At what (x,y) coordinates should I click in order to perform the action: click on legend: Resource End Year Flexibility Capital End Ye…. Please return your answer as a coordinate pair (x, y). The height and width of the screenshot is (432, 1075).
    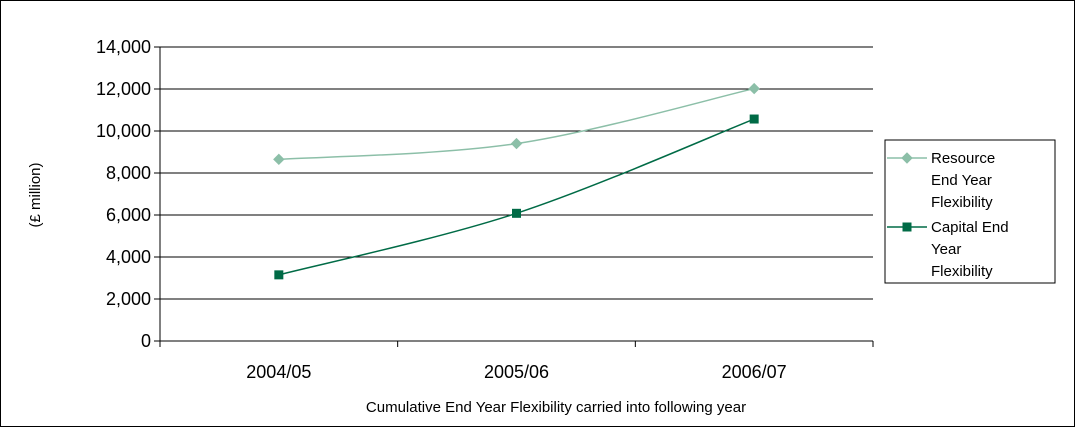
    Looking at the image, I should click on (970, 211).